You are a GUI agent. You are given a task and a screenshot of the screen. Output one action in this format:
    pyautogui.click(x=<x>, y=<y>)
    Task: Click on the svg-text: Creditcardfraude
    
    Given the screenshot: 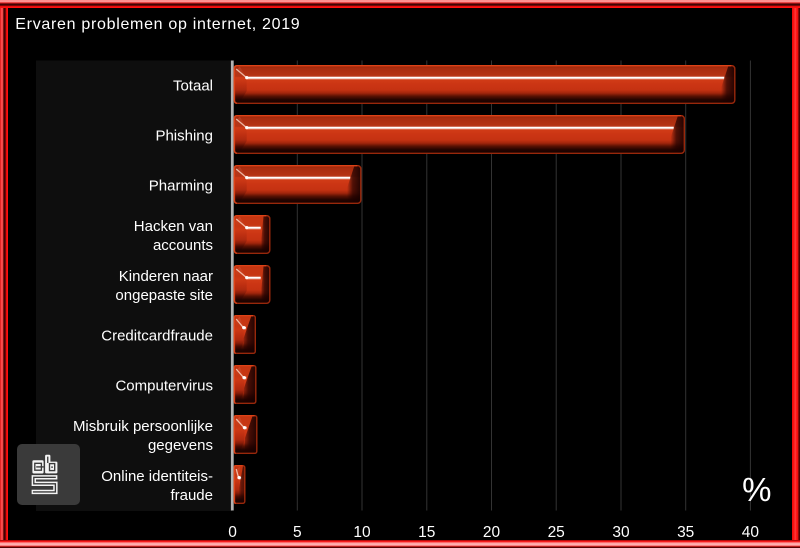 What is the action you would take?
    pyautogui.click(x=157, y=336)
    